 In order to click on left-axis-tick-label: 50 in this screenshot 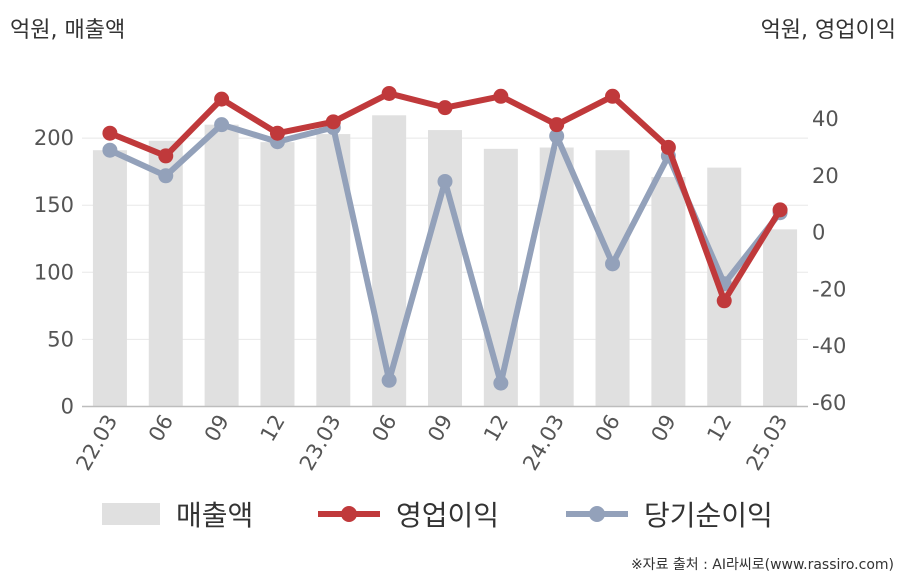, I will do `click(60, 339)`.